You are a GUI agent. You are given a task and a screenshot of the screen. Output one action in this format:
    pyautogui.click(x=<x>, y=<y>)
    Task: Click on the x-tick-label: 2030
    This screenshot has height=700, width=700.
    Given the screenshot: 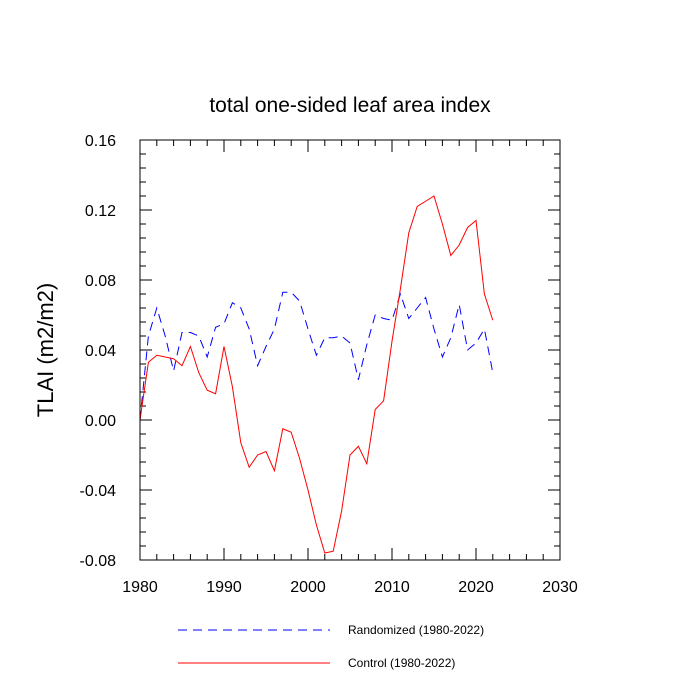 What is the action you would take?
    pyautogui.click(x=560, y=587)
    